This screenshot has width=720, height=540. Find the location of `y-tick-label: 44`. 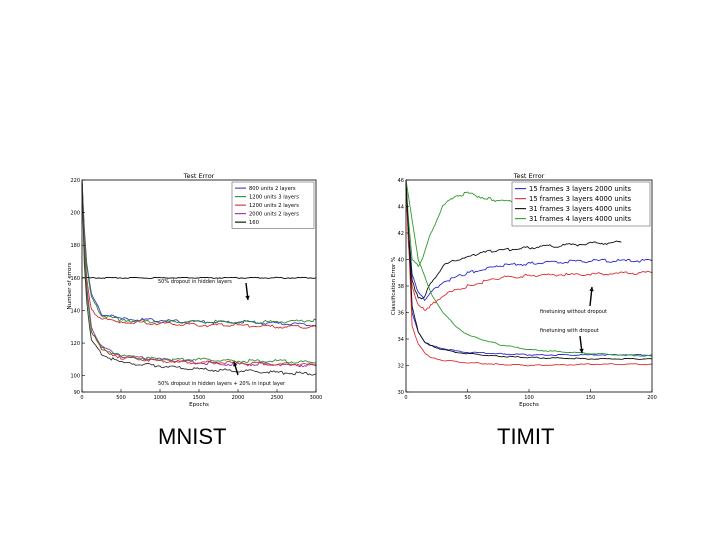

y-tick-label: 44 is located at coordinates (401, 208).